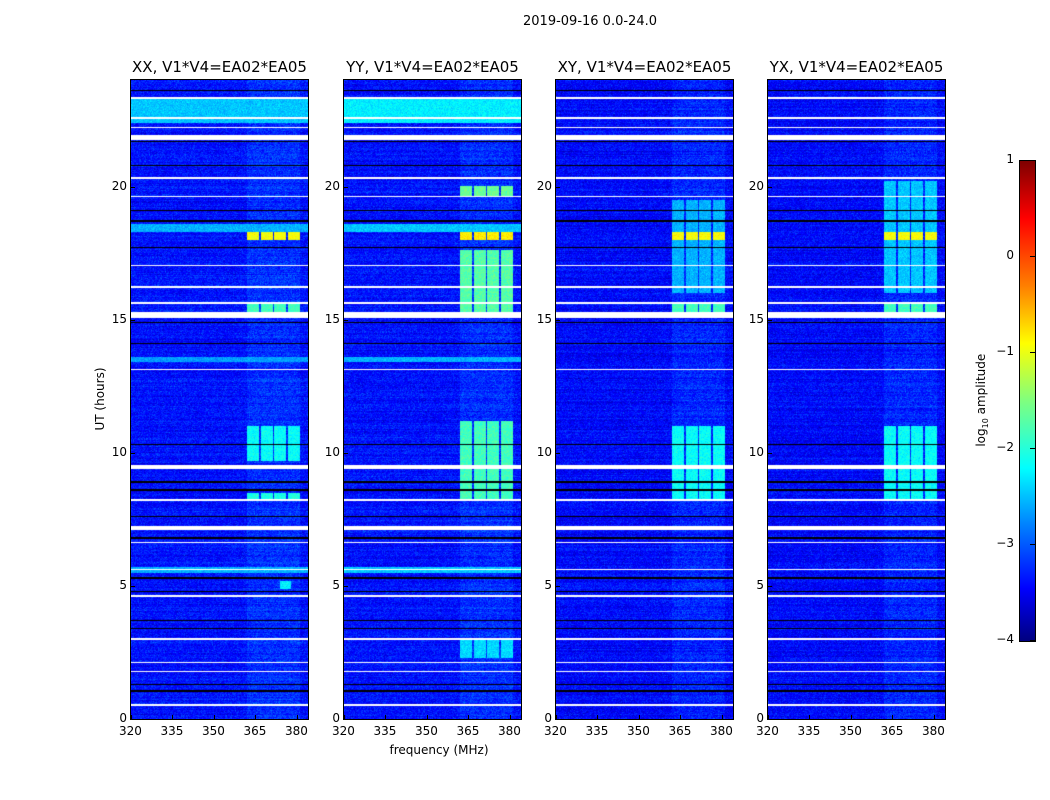 Image resolution: width=1050 pixels, height=800 pixels. I want to click on heatmap-panel-yx, so click(856, 399).